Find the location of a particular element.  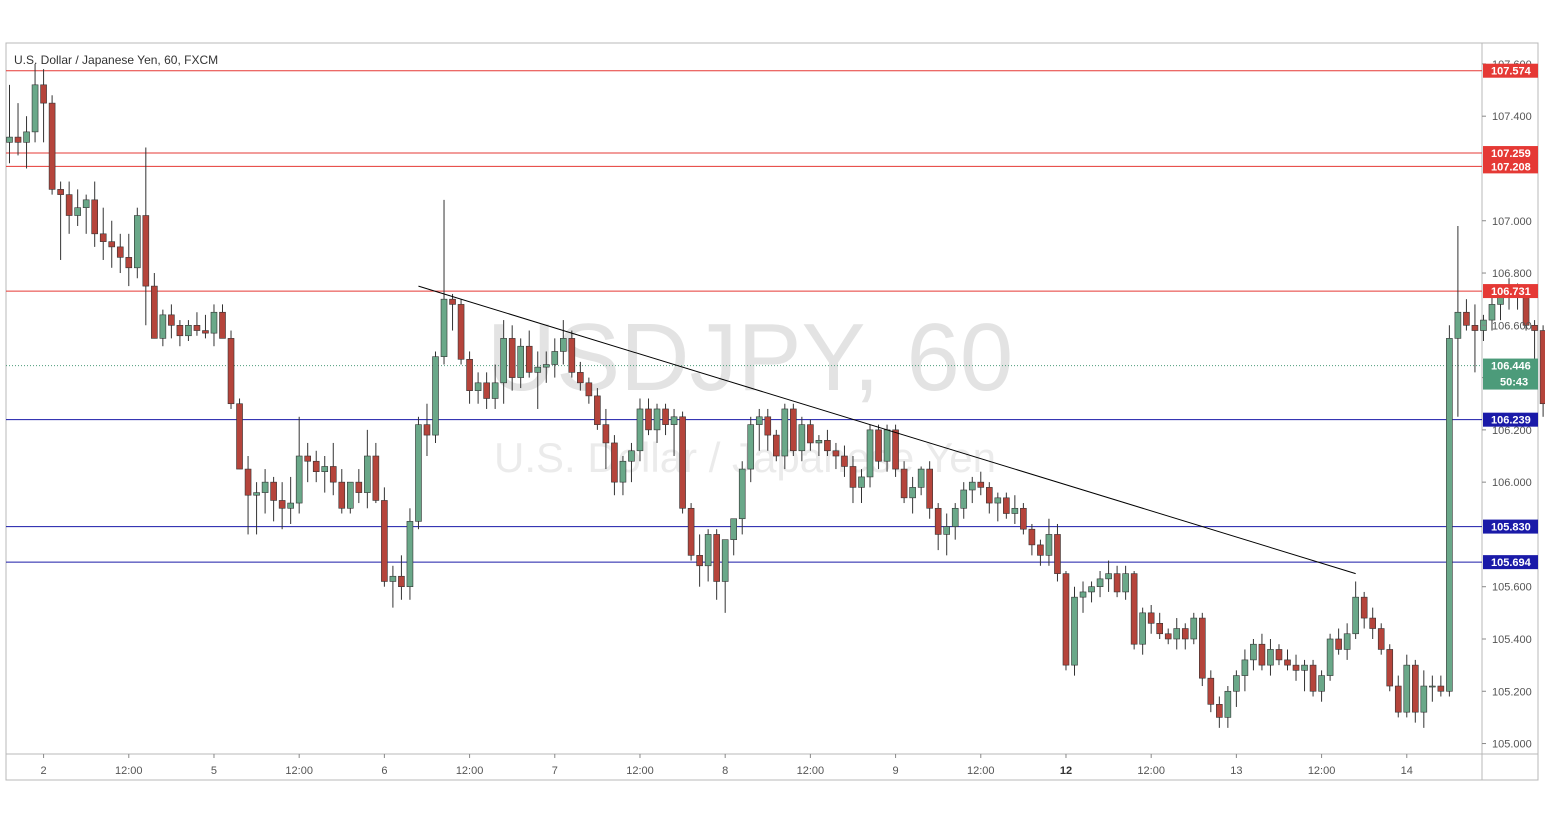

level-label: 105.694 is located at coordinates (1511, 563).